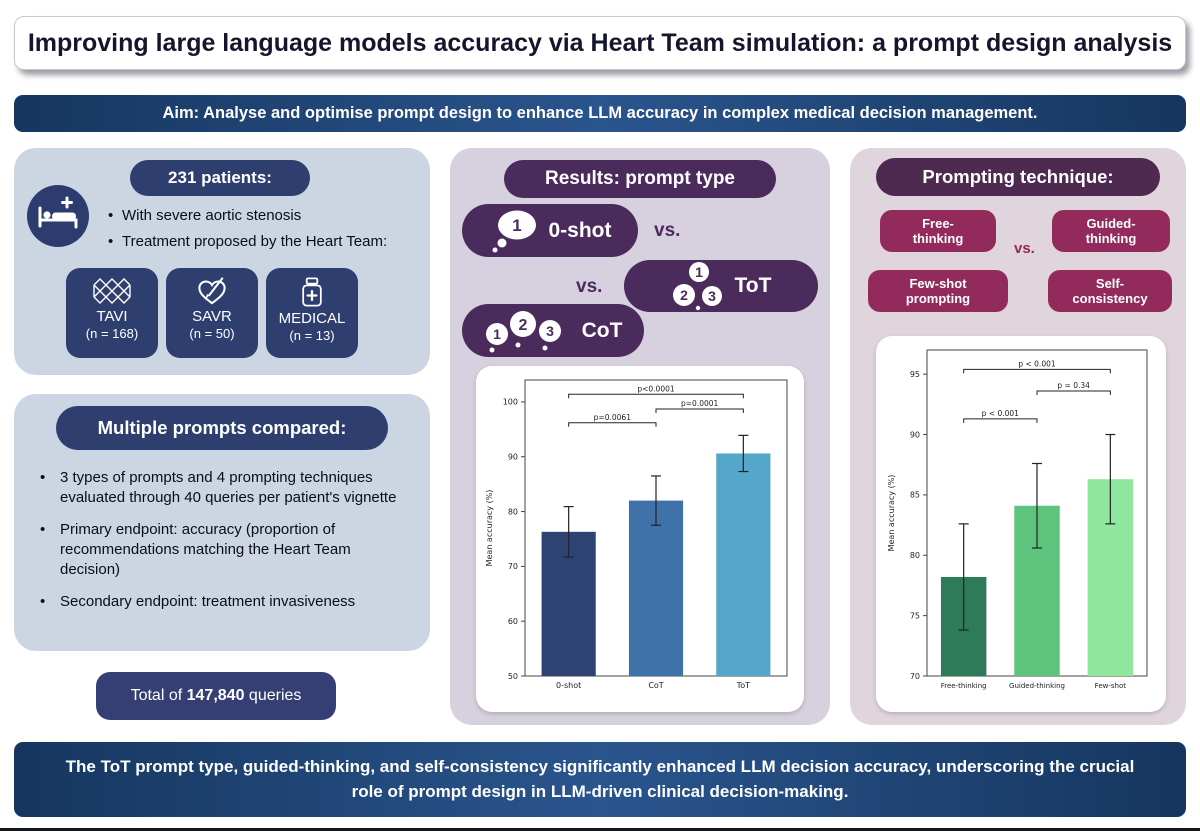  I want to click on svg-text: 75, so click(915, 615).